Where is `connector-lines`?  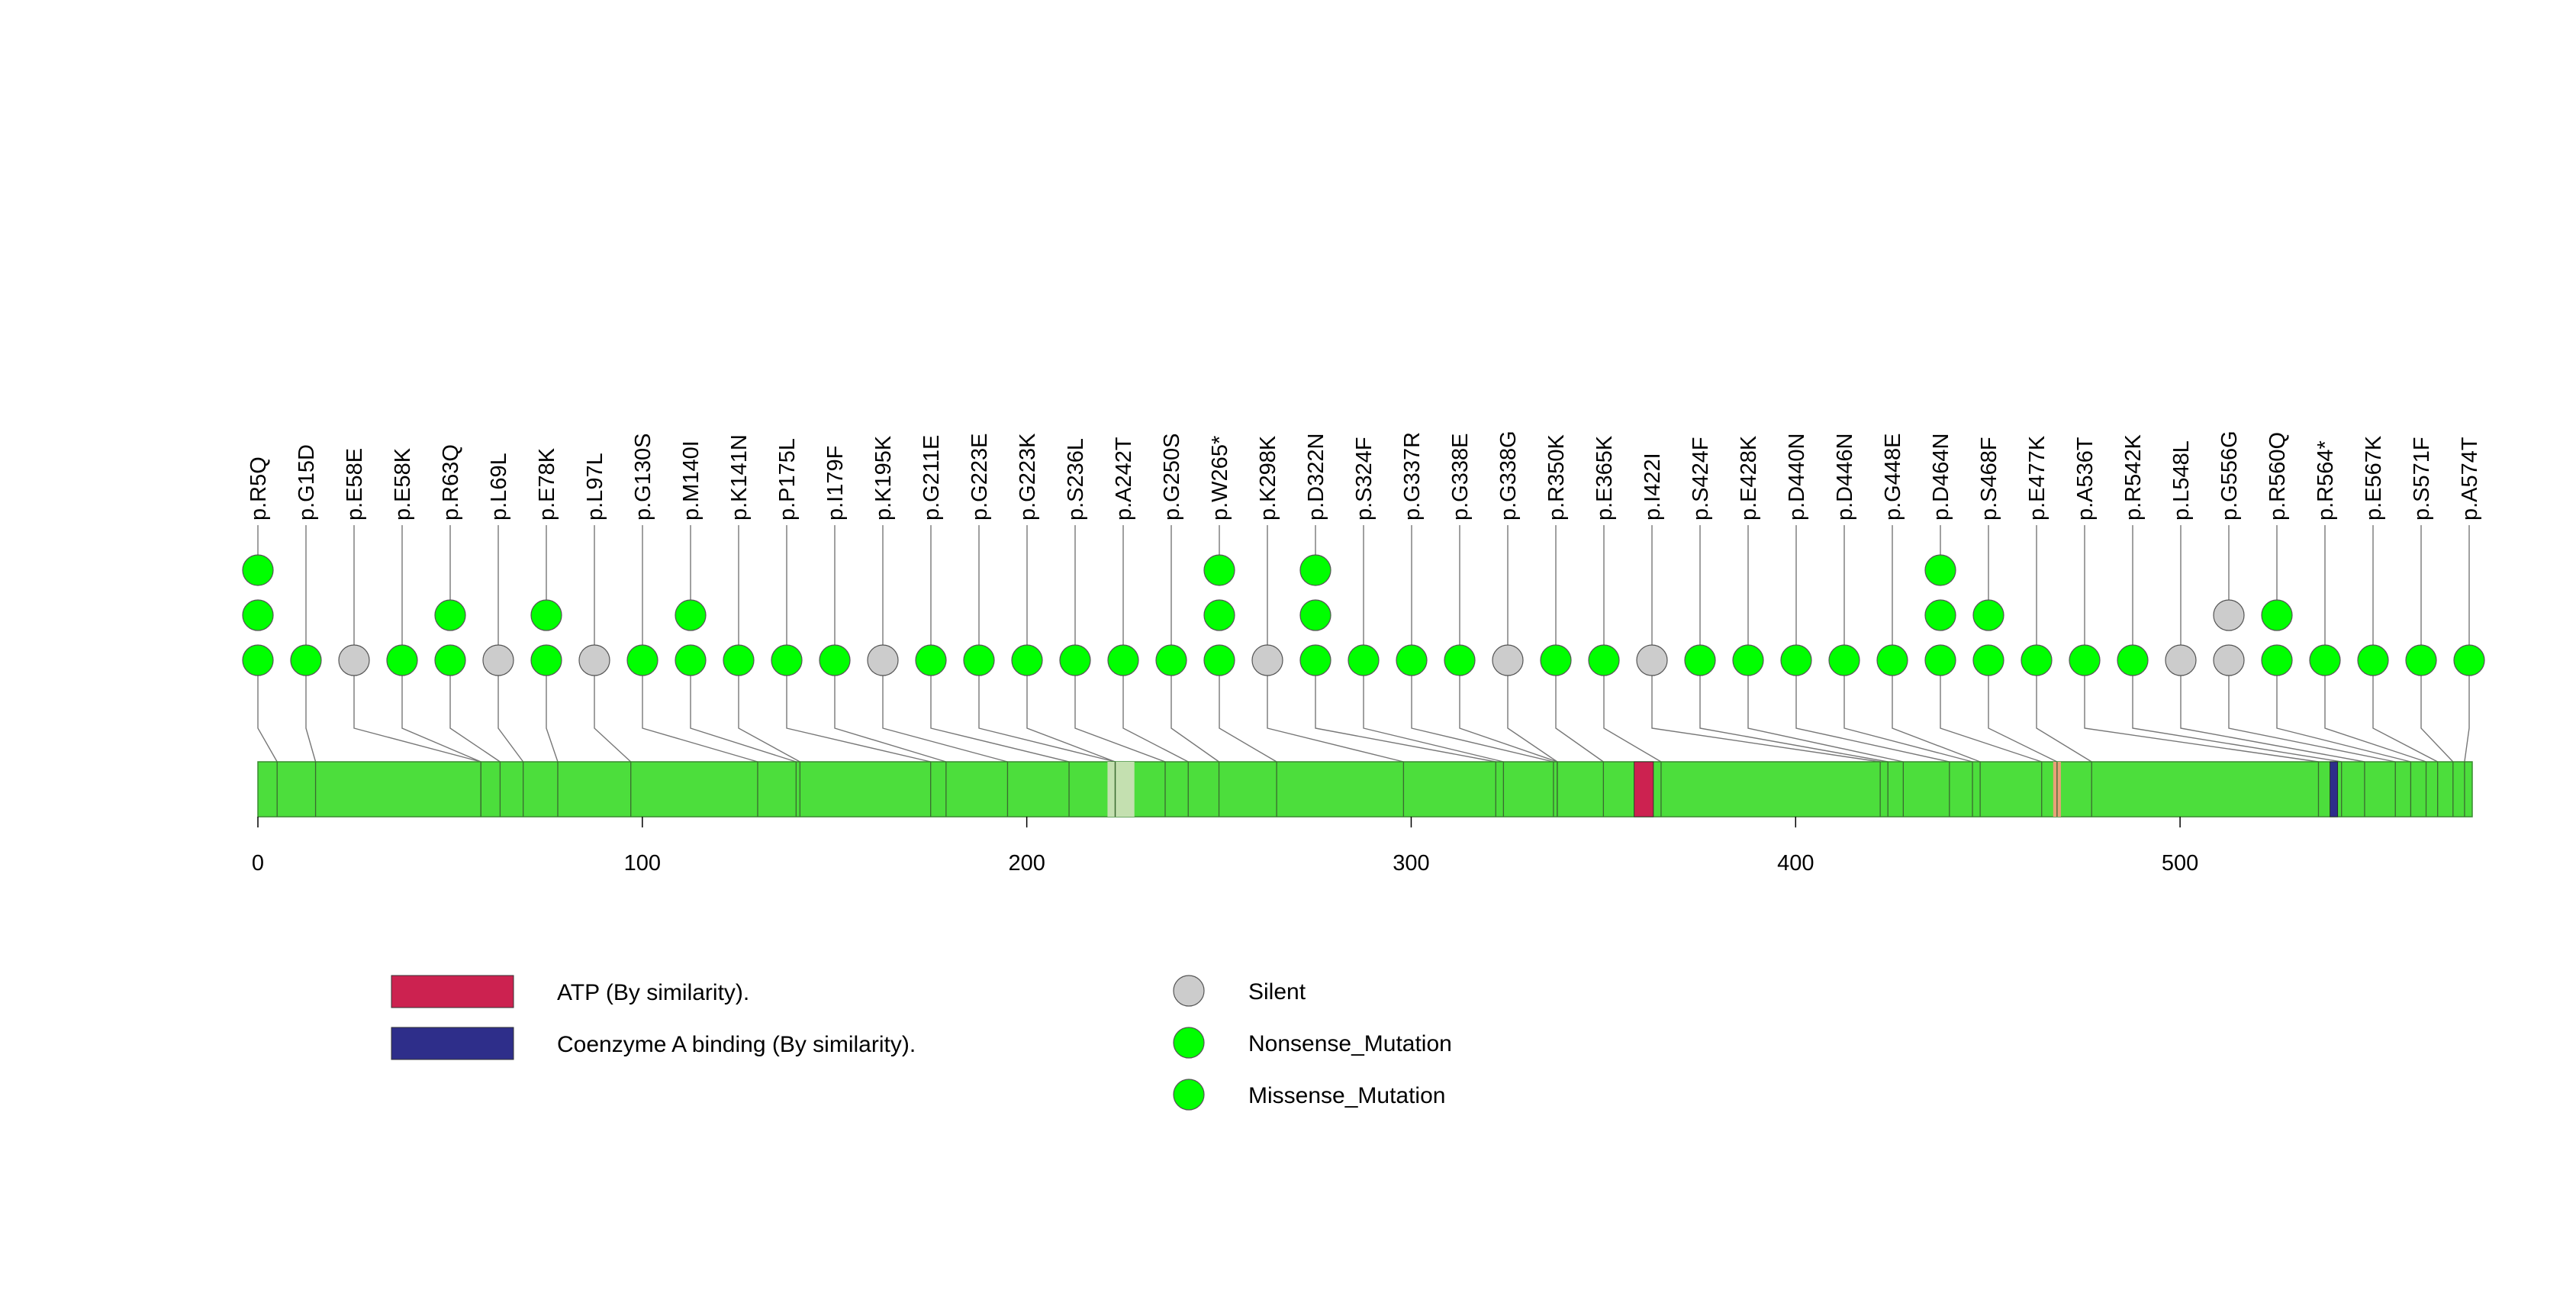 connector-lines is located at coordinates (1363, 720).